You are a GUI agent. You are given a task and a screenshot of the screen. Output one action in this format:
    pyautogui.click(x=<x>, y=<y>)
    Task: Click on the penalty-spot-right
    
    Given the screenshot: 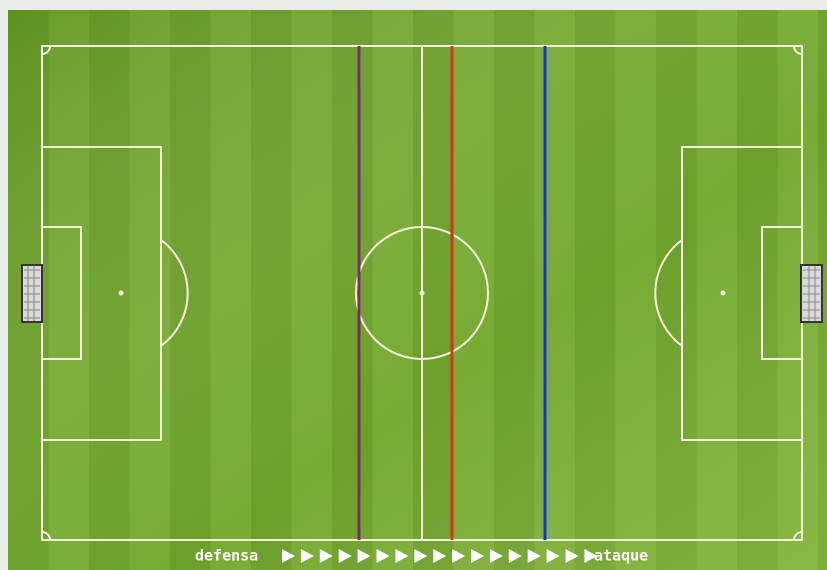 What is the action you would take?
    pyautogui.click(x=723, y=293)
    